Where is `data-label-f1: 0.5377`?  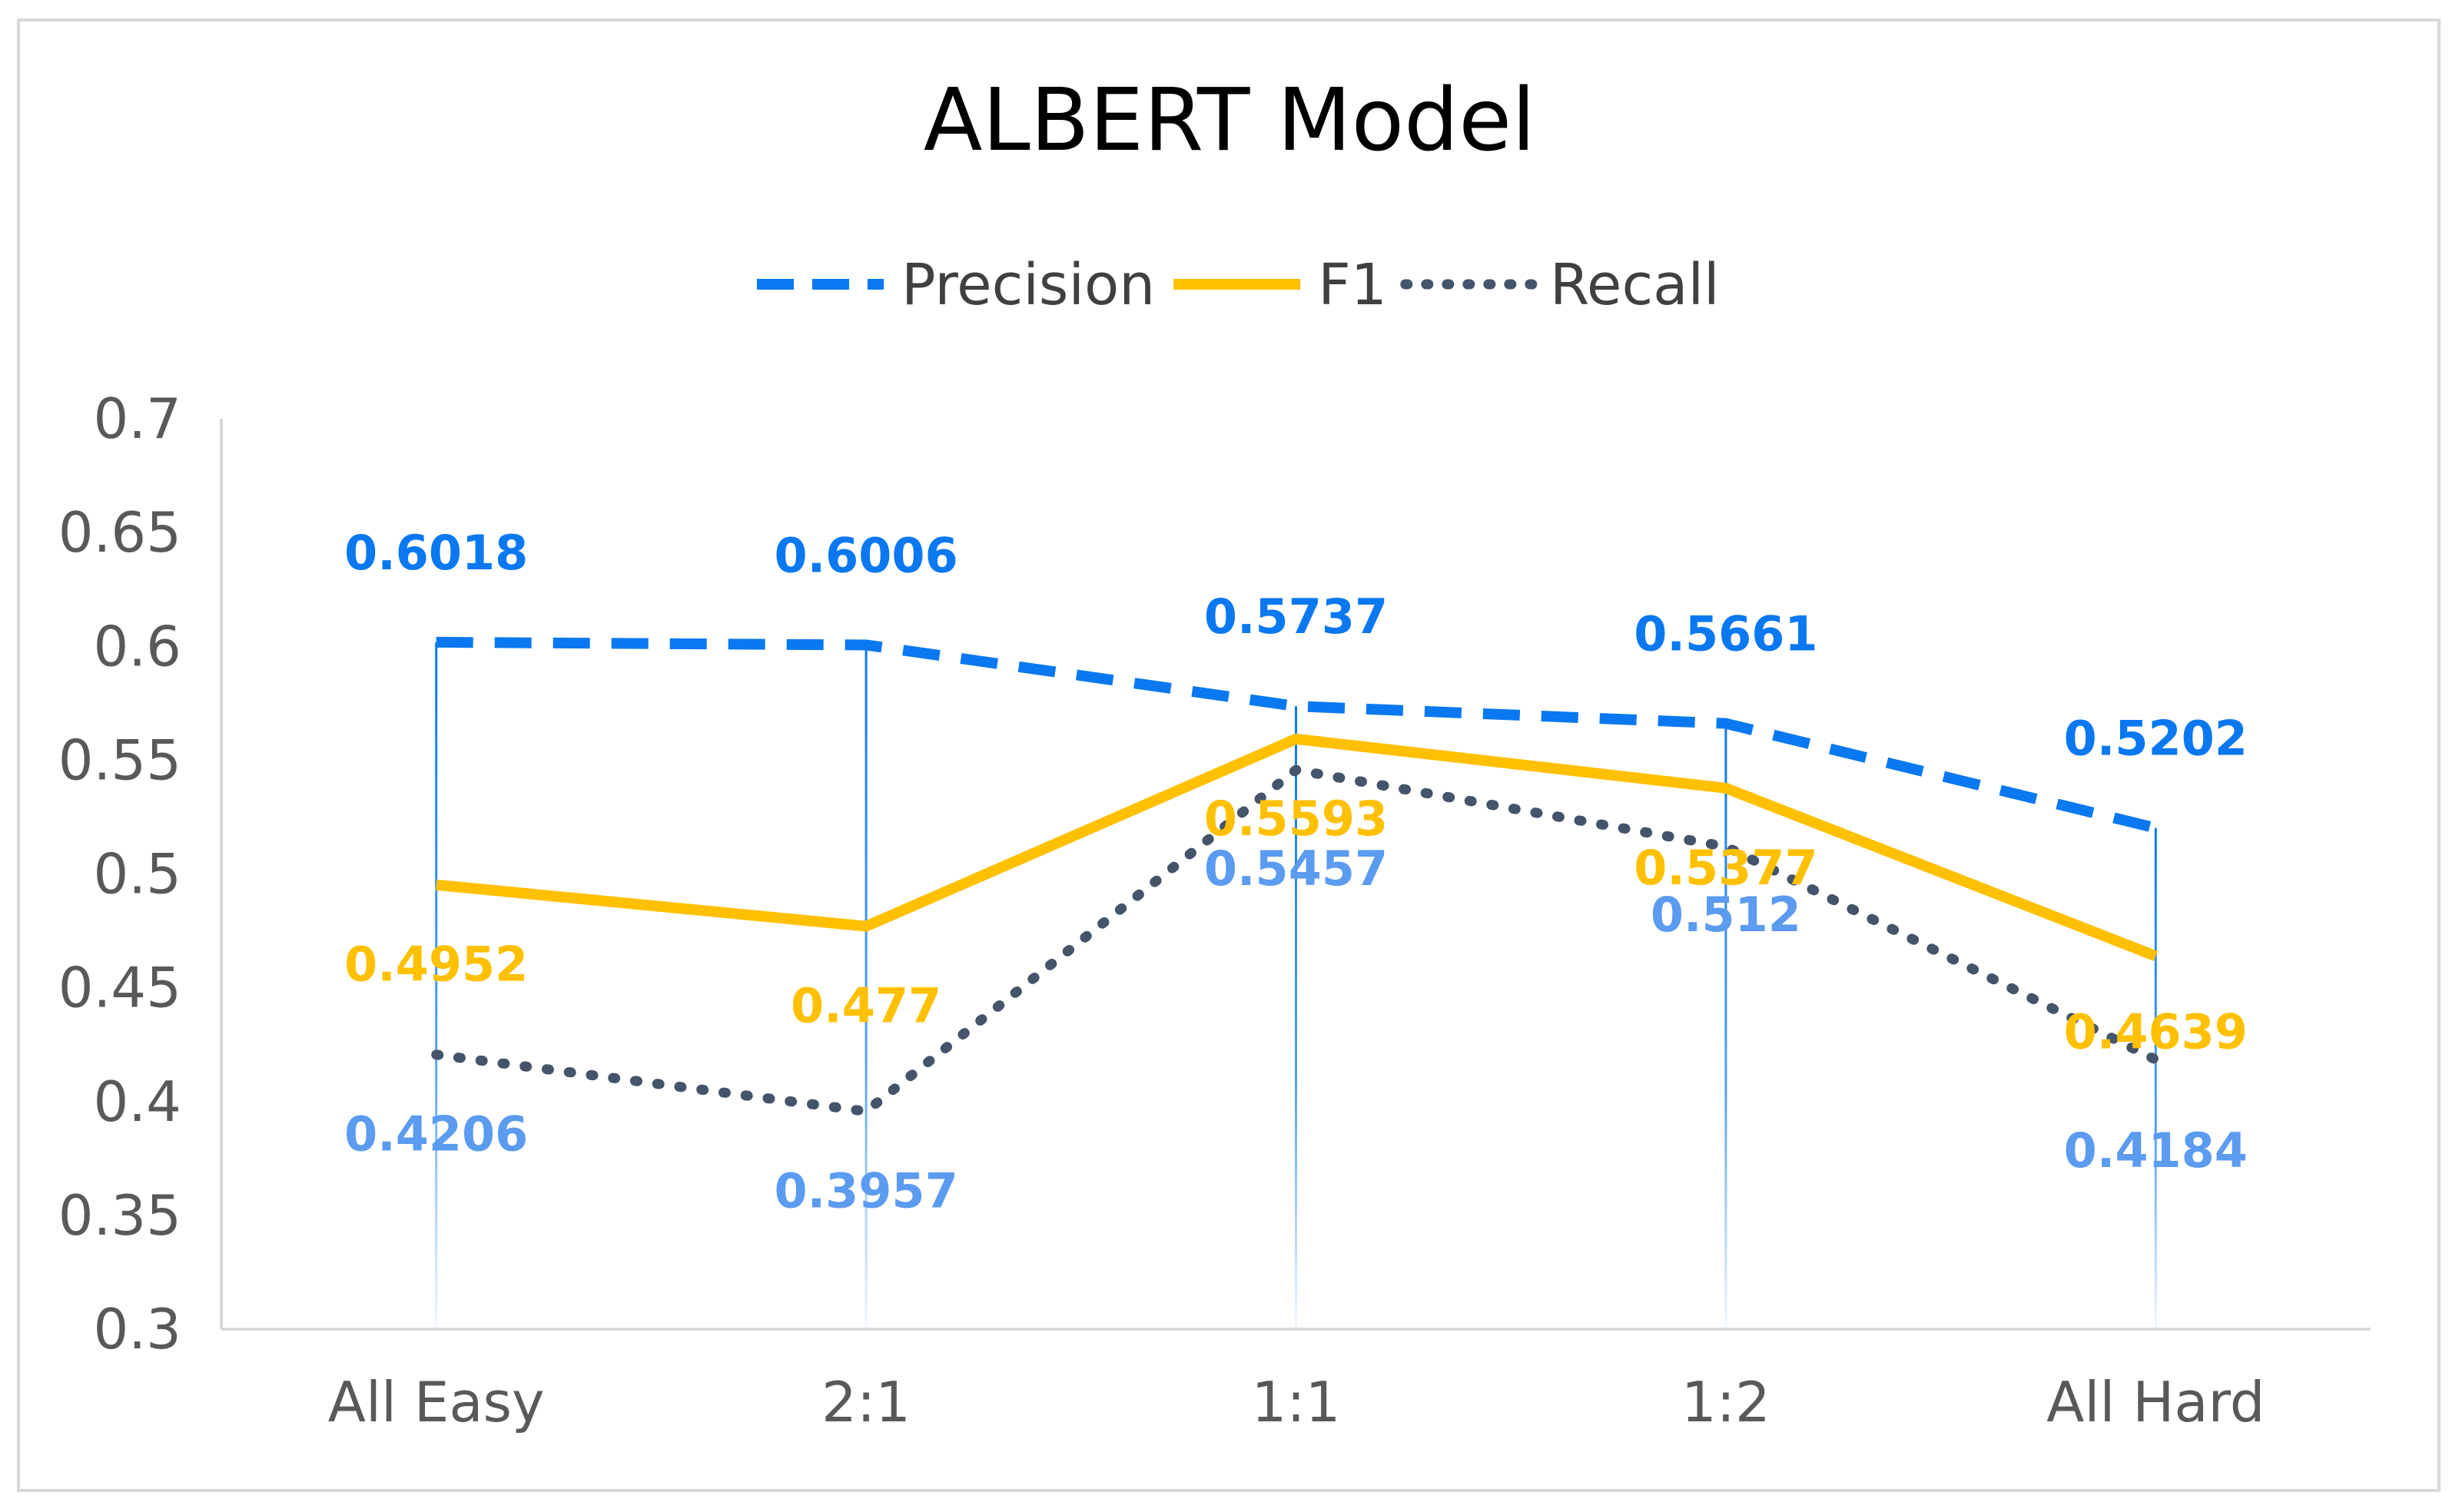 data-label-f1: 0.5377 is located at coordinates (1725, 868).